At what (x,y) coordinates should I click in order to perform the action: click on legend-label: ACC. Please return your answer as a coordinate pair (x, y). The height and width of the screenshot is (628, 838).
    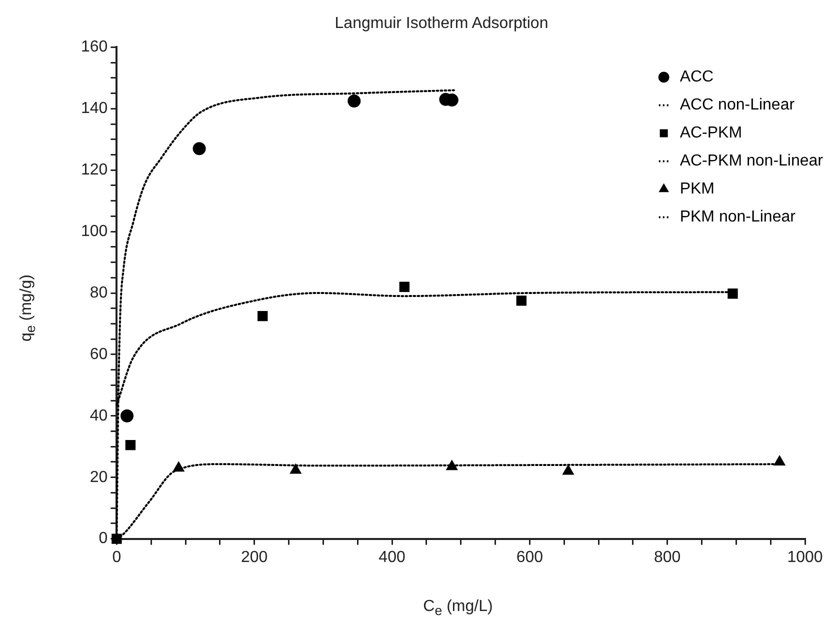
    Looking at the image, I should click on (697, 77).